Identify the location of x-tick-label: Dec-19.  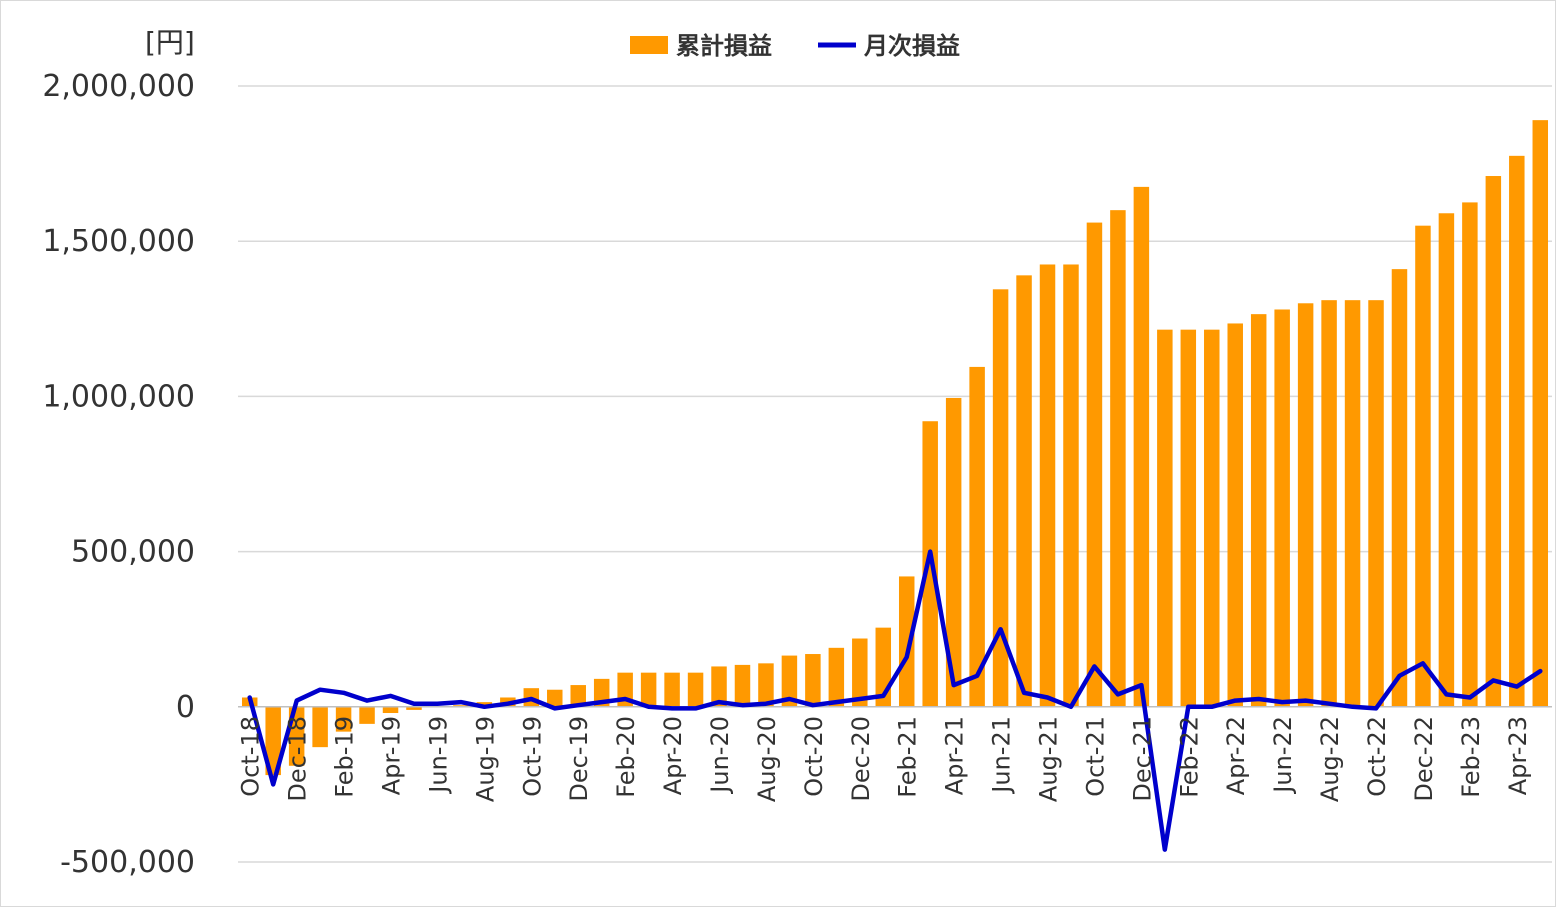
(579, 759).